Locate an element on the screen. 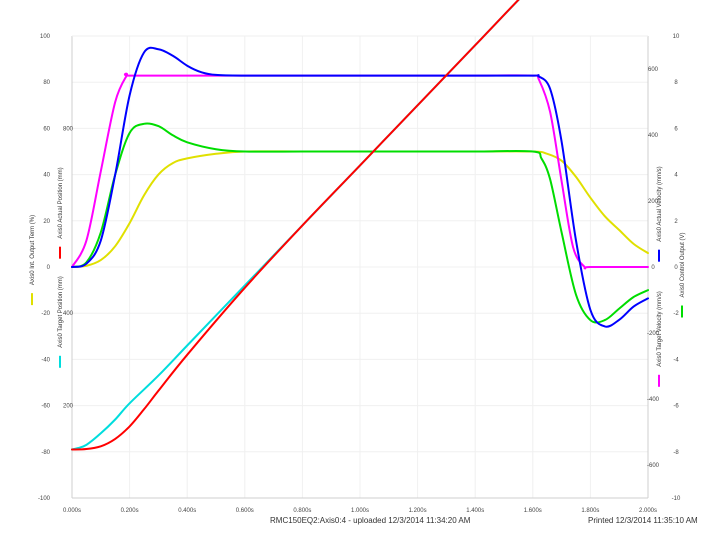  x-tick-label: 1.200s is located at coordinates (418, 511).